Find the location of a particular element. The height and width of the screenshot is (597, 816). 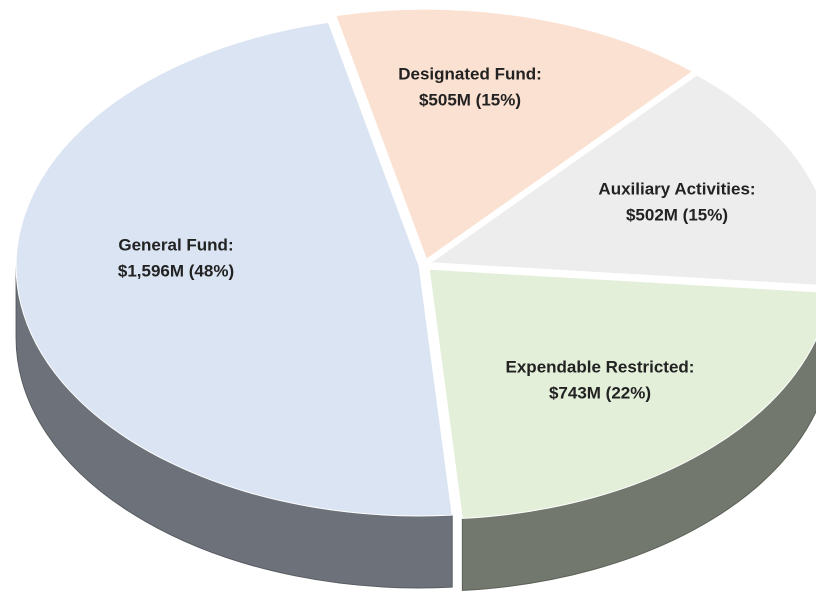

value-label: $1,596M (48%) is located at coordinates (176, 270).